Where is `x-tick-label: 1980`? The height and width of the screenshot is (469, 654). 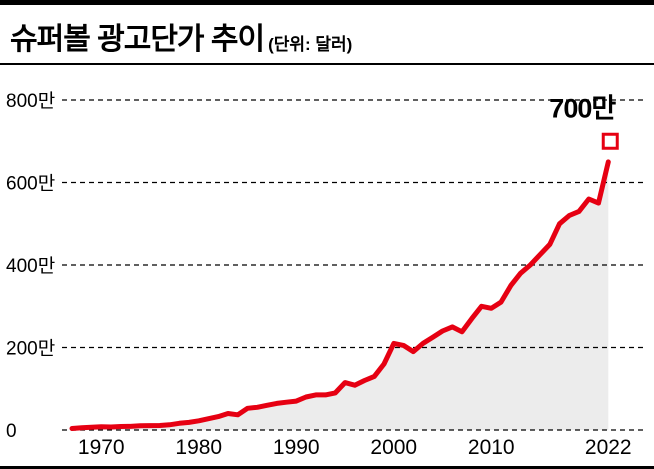
x-tick-label: 1980 is located at coordinates (198, 447).